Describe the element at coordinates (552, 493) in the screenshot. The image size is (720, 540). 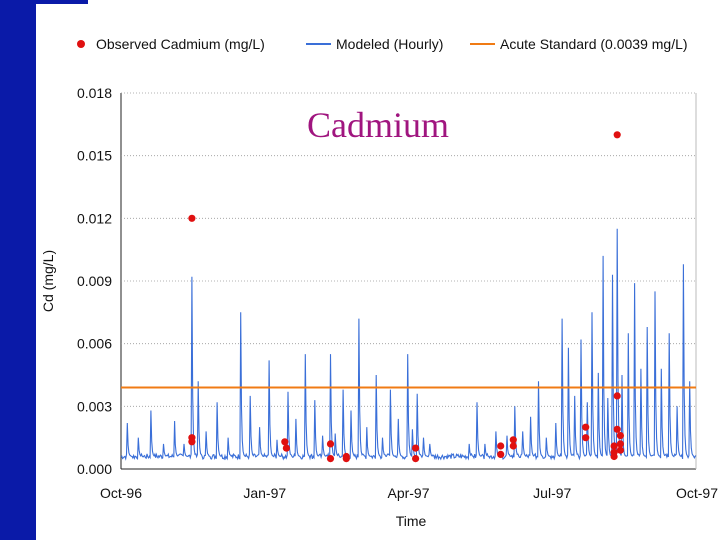
I see `x-tick-label: Jul-97` at that location.